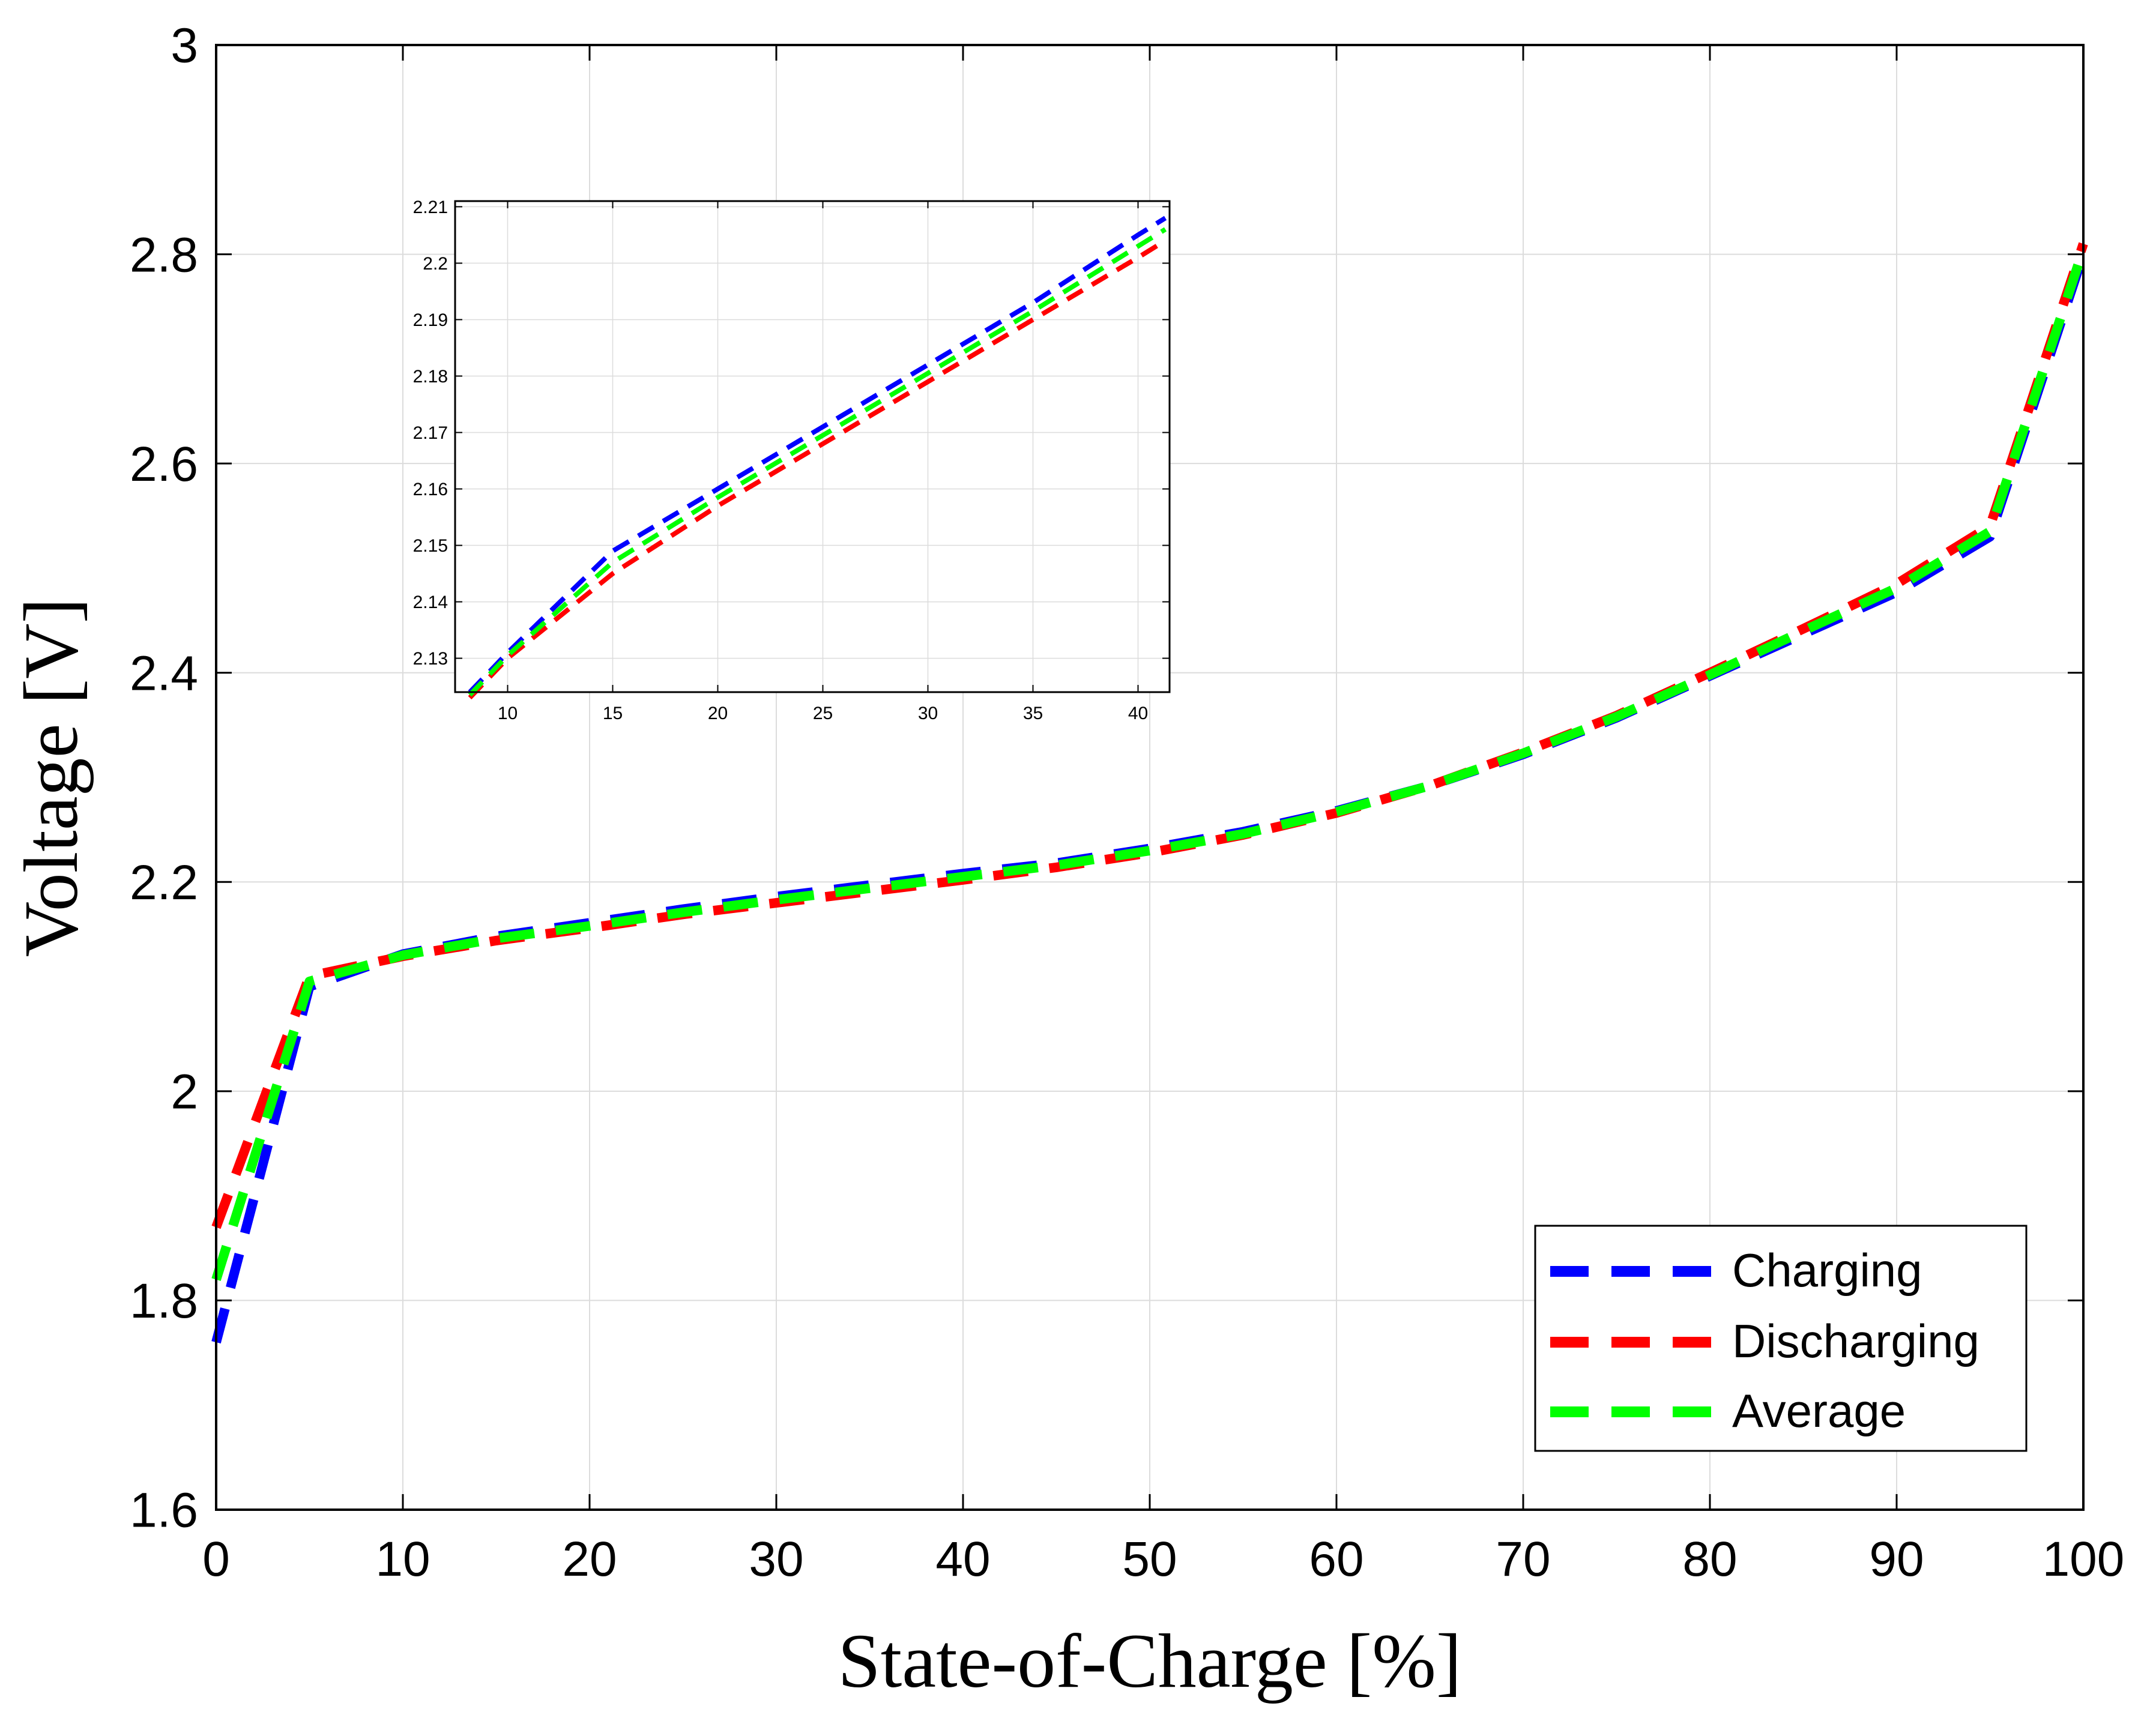 Image resolution: width=2156 pixels, height=1730 pixels. What do you see at coordinates (1728, 1410) in the screenshot?
I see `legend-entry-average: Average` at bounding box center [1728, 1410].